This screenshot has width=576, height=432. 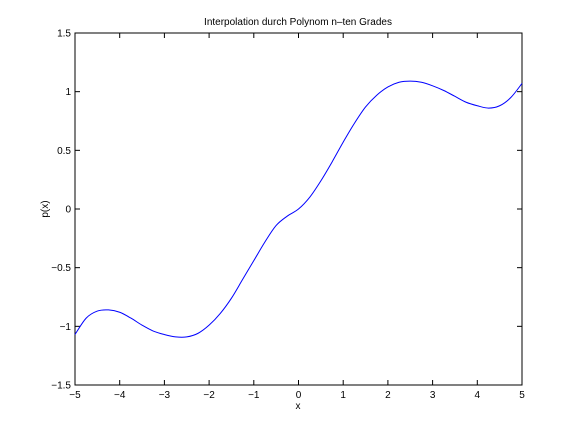 I want to click on x-tick-label: 3, so click(x=433, y=395).